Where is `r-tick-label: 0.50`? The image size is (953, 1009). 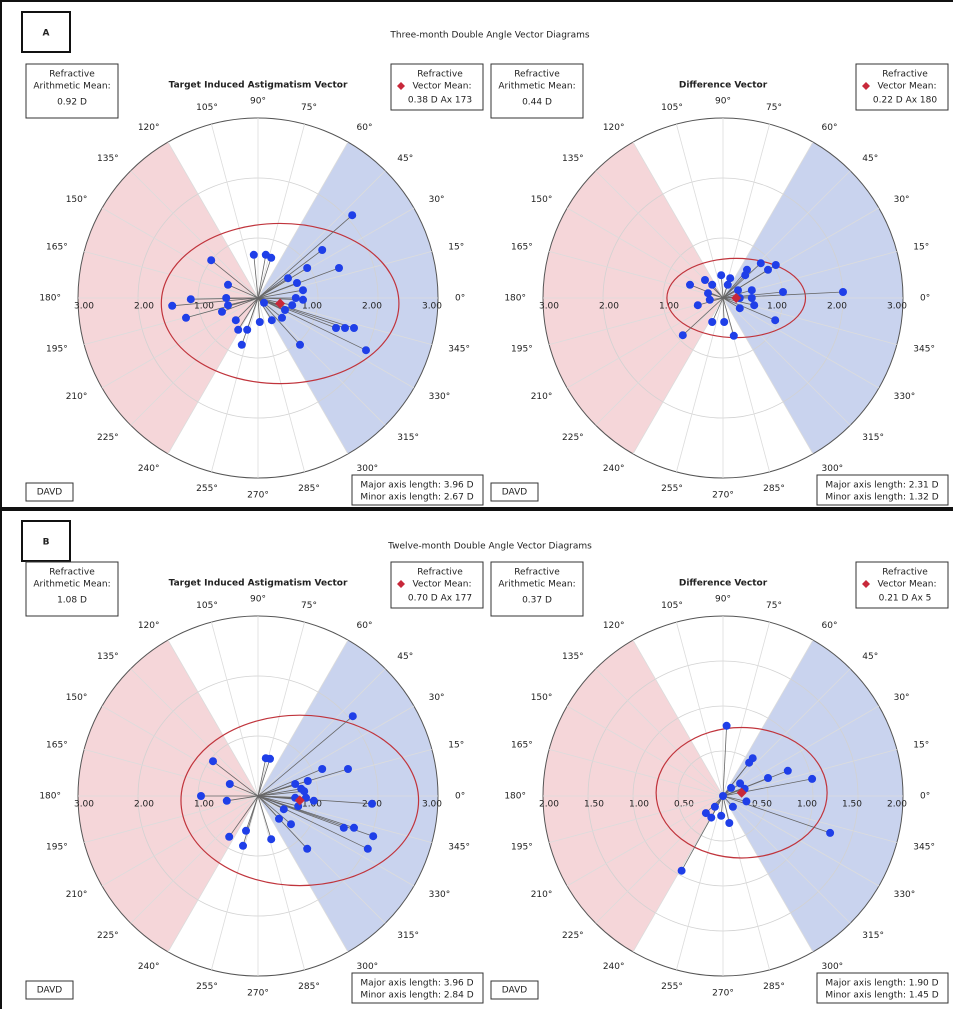
r-tick-label: 0.50 is located at coordinates (684, 805).